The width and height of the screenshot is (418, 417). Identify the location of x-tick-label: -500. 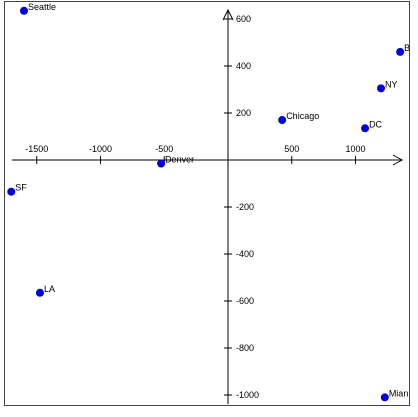
(164, 149).